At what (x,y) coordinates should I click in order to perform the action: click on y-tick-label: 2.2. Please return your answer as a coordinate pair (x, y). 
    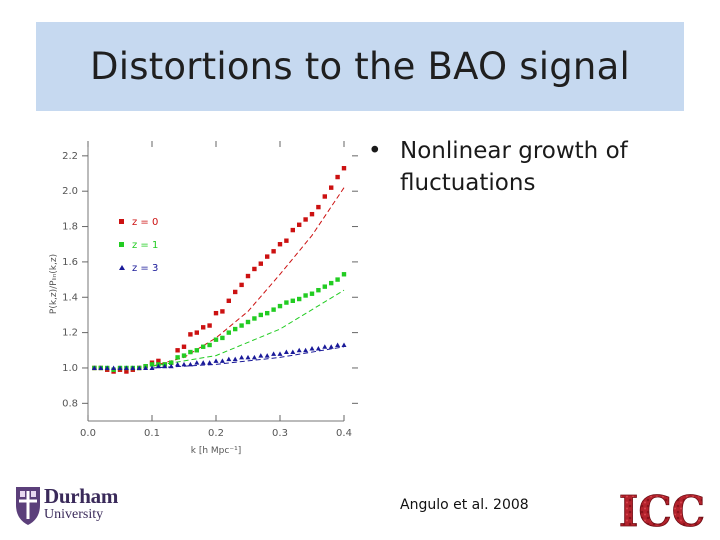
    Looking at the image, I should click on (70, 156).